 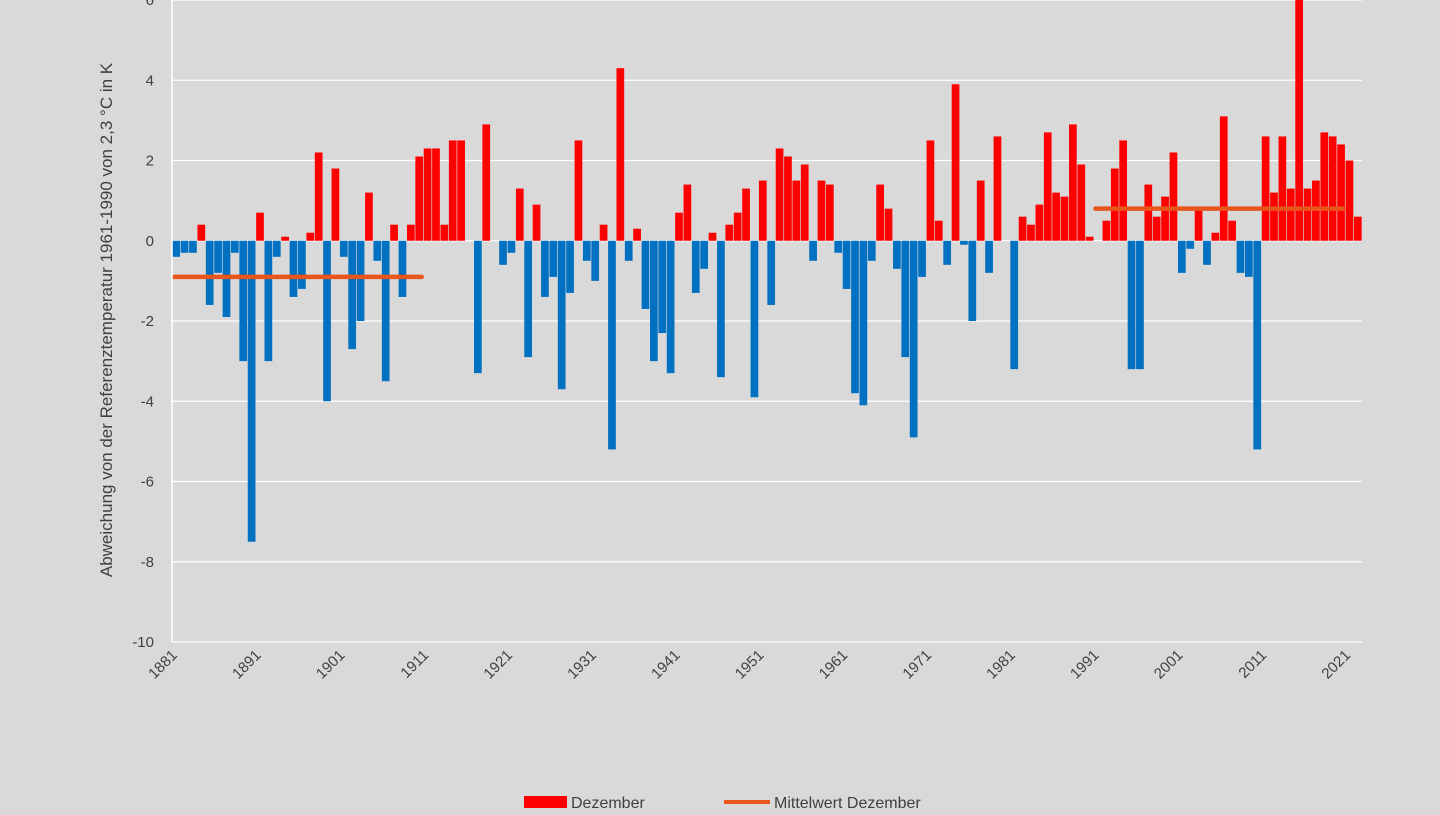 I want to click on y-tick-label: -8, so click(x=147, y=562).